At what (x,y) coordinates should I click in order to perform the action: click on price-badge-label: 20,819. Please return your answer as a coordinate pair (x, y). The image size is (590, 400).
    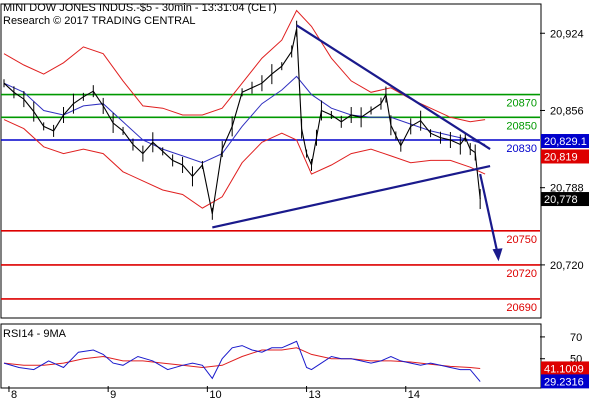
    Looking at the image, I should click on (561, 157).